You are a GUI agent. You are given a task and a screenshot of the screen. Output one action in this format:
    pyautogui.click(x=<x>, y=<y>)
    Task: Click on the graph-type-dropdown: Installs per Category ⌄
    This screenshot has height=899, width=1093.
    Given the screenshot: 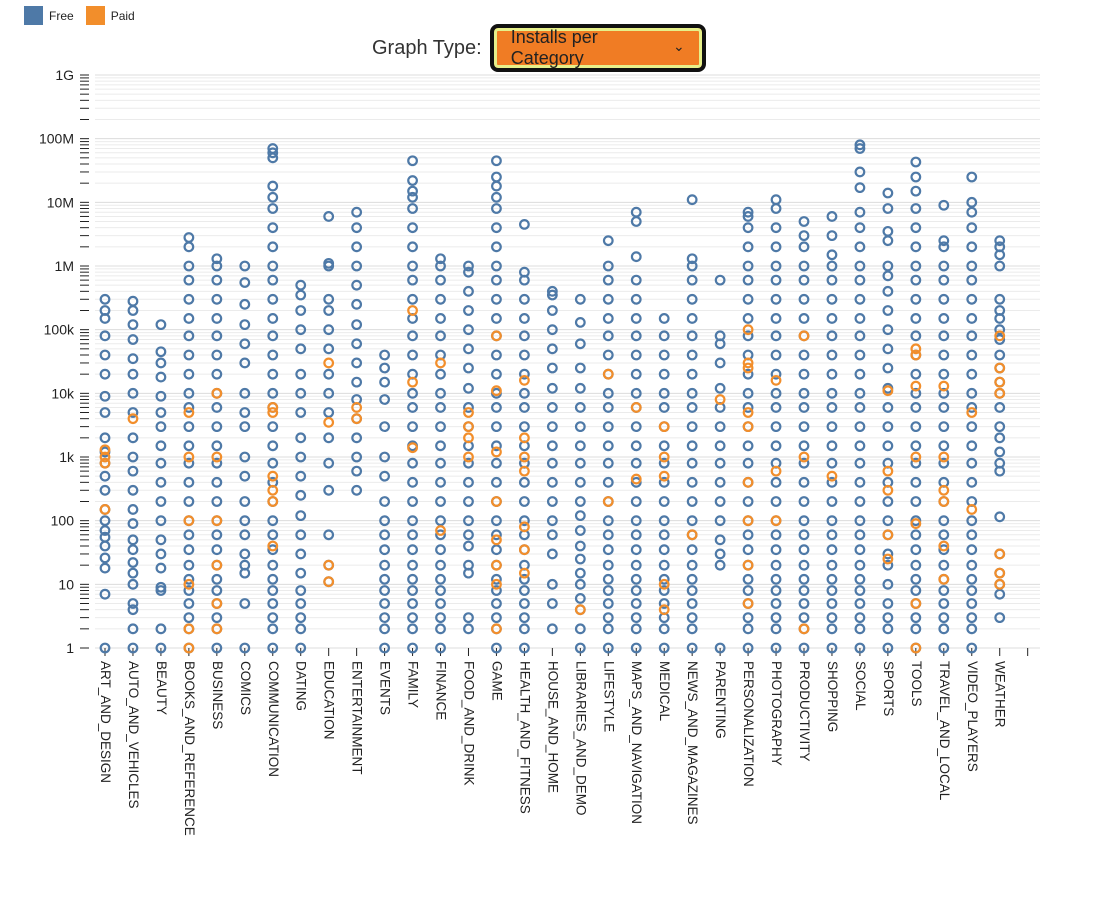 What is the action you would take?
    pyautogui.click(x=597, y=48)
    